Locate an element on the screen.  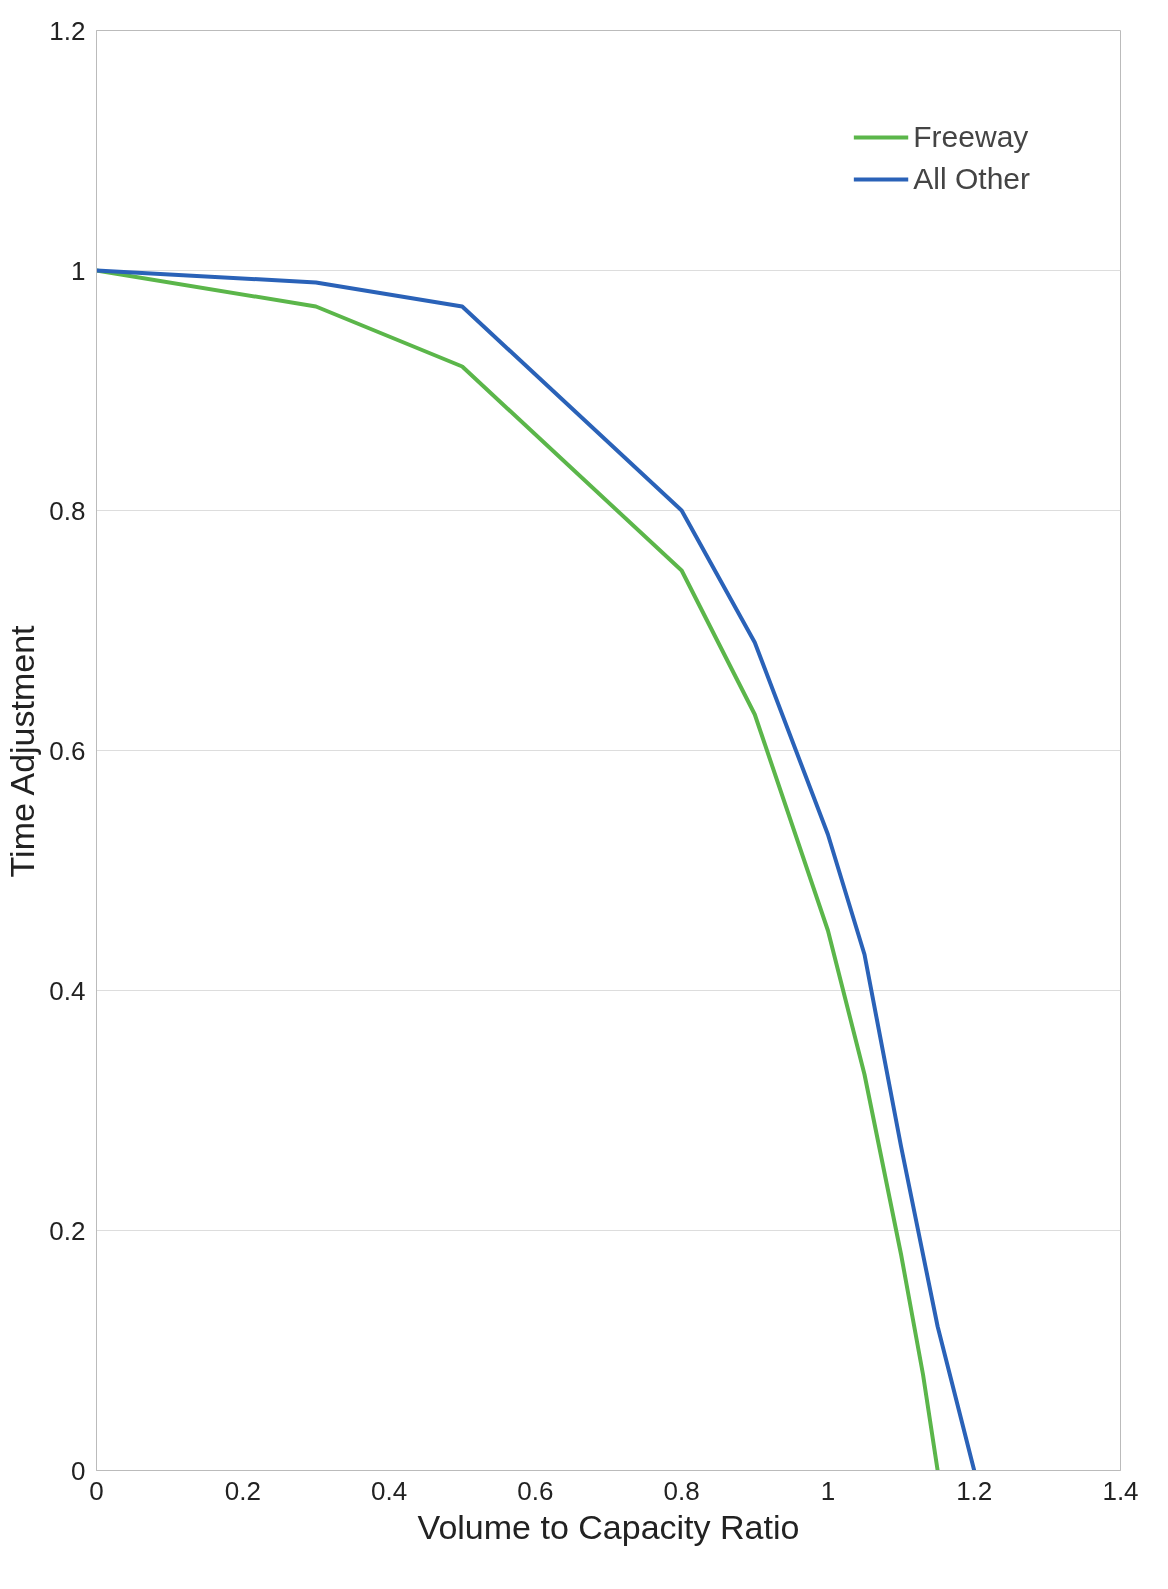
y-tick-label: 0.4 is located at coordinates (67, 990).